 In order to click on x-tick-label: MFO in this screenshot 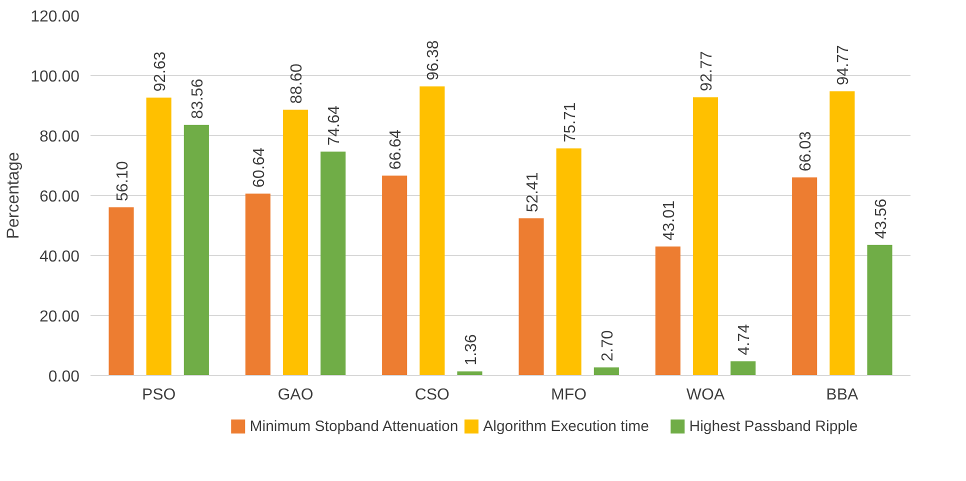, I will do `click(569, 395)`.